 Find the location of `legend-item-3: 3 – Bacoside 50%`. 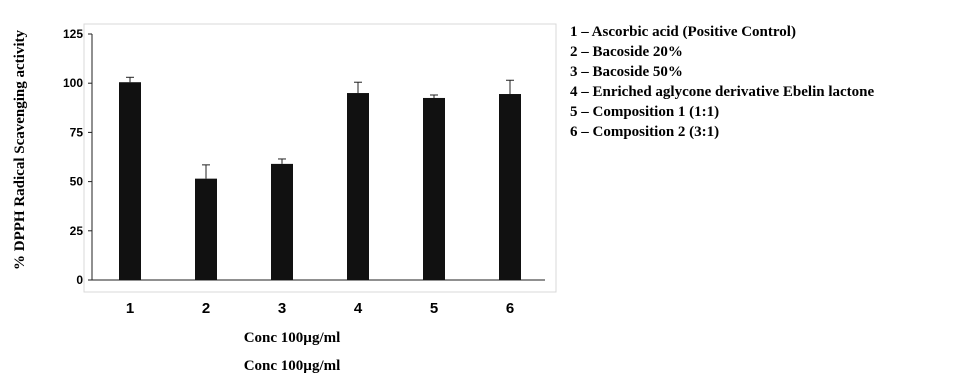

legend-item-3: 3 – Bacoside 50% is located at coordinates (626, 72).